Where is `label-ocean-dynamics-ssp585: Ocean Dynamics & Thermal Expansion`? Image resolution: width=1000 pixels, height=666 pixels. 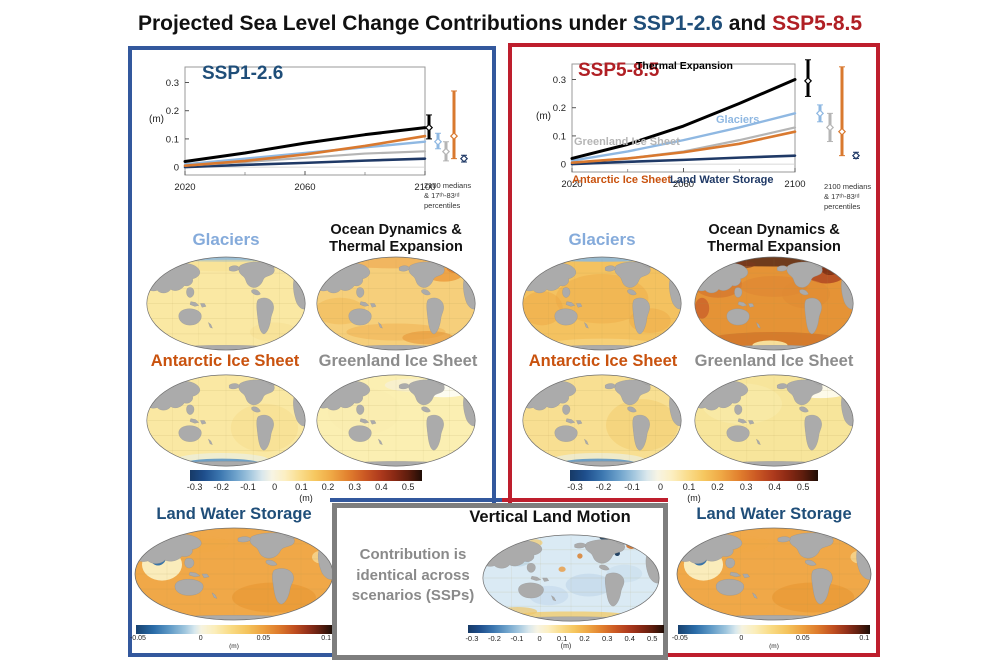 label-ocean-dynamics-ssp585: Ocean Dynamics & Thermal Expansion is located at coordinates (774, 238).